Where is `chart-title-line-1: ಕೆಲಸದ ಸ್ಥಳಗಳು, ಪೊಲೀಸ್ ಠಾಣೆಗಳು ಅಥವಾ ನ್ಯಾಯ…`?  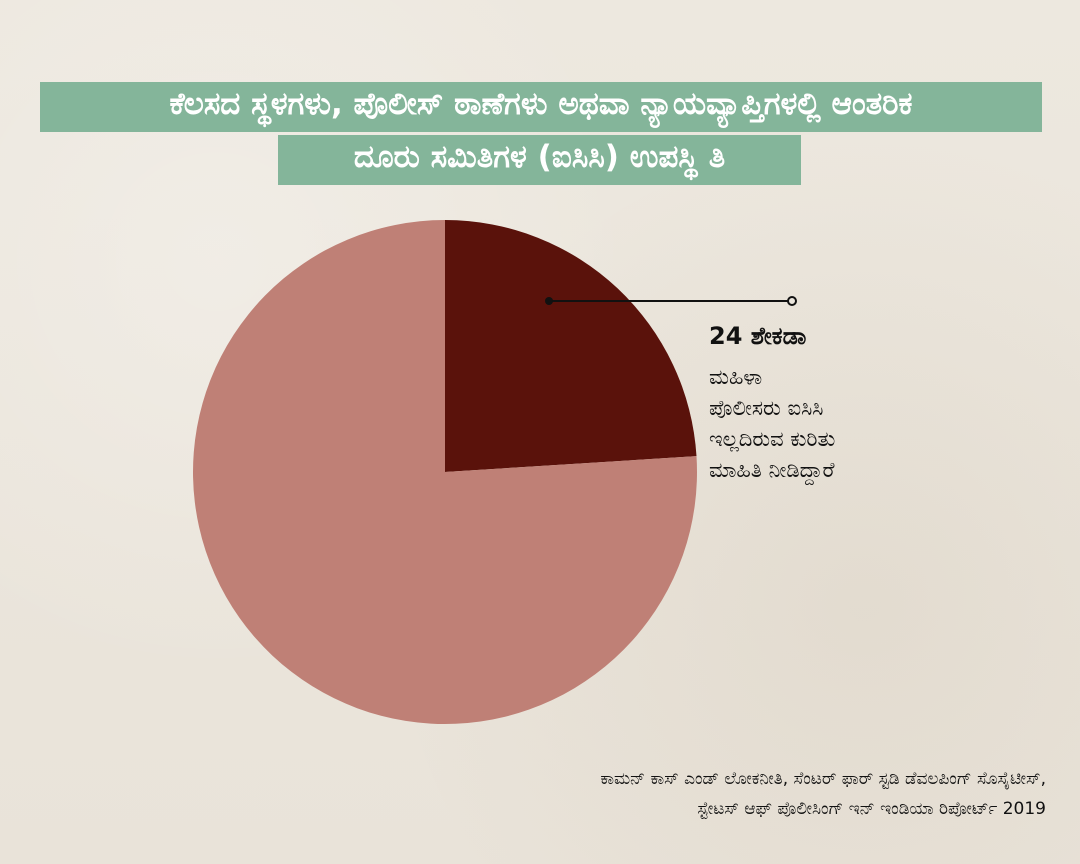
chart-title-line-1: ಕೆಲಸದ ಸ್ಥಳಗಳು, ಪೊಲೀಸ್ ಠಾಣೆಗಳು ಅಥವಾ ನ್ಯಾಯ… is located at coordinates (541, 107).